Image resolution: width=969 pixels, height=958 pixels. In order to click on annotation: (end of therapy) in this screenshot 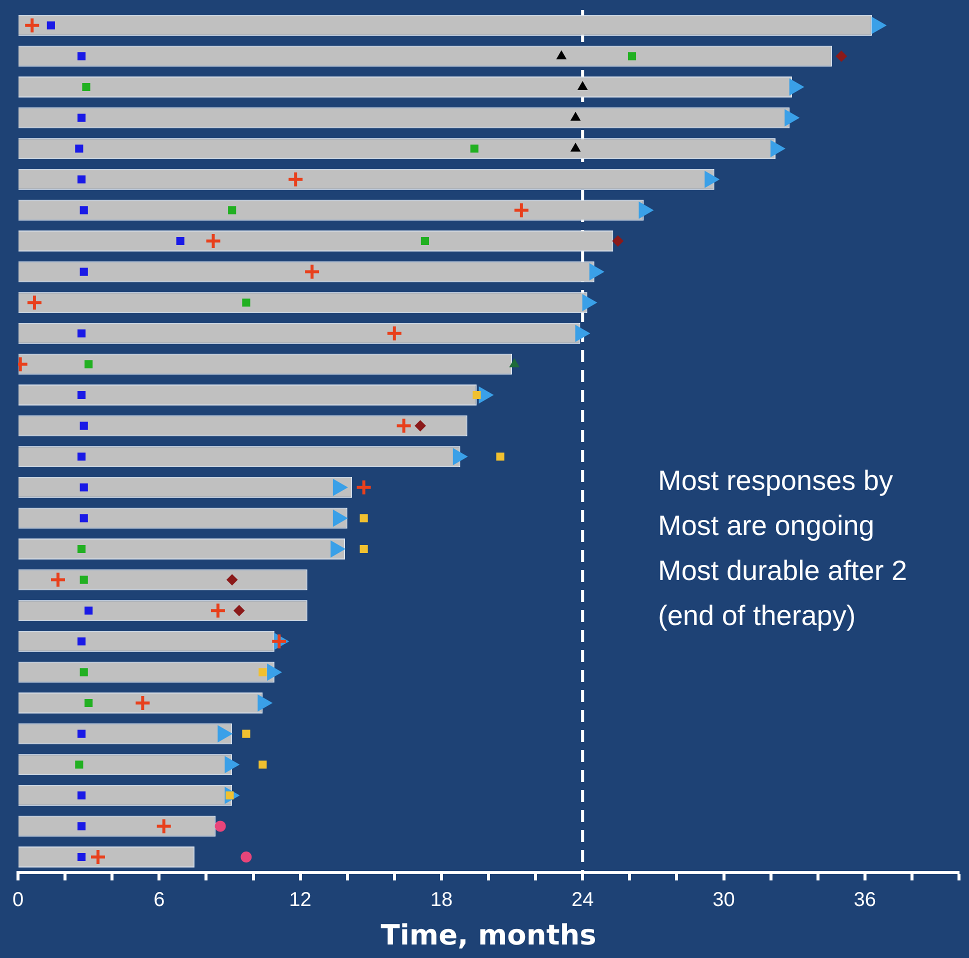, I will do `click(757, 616)`.